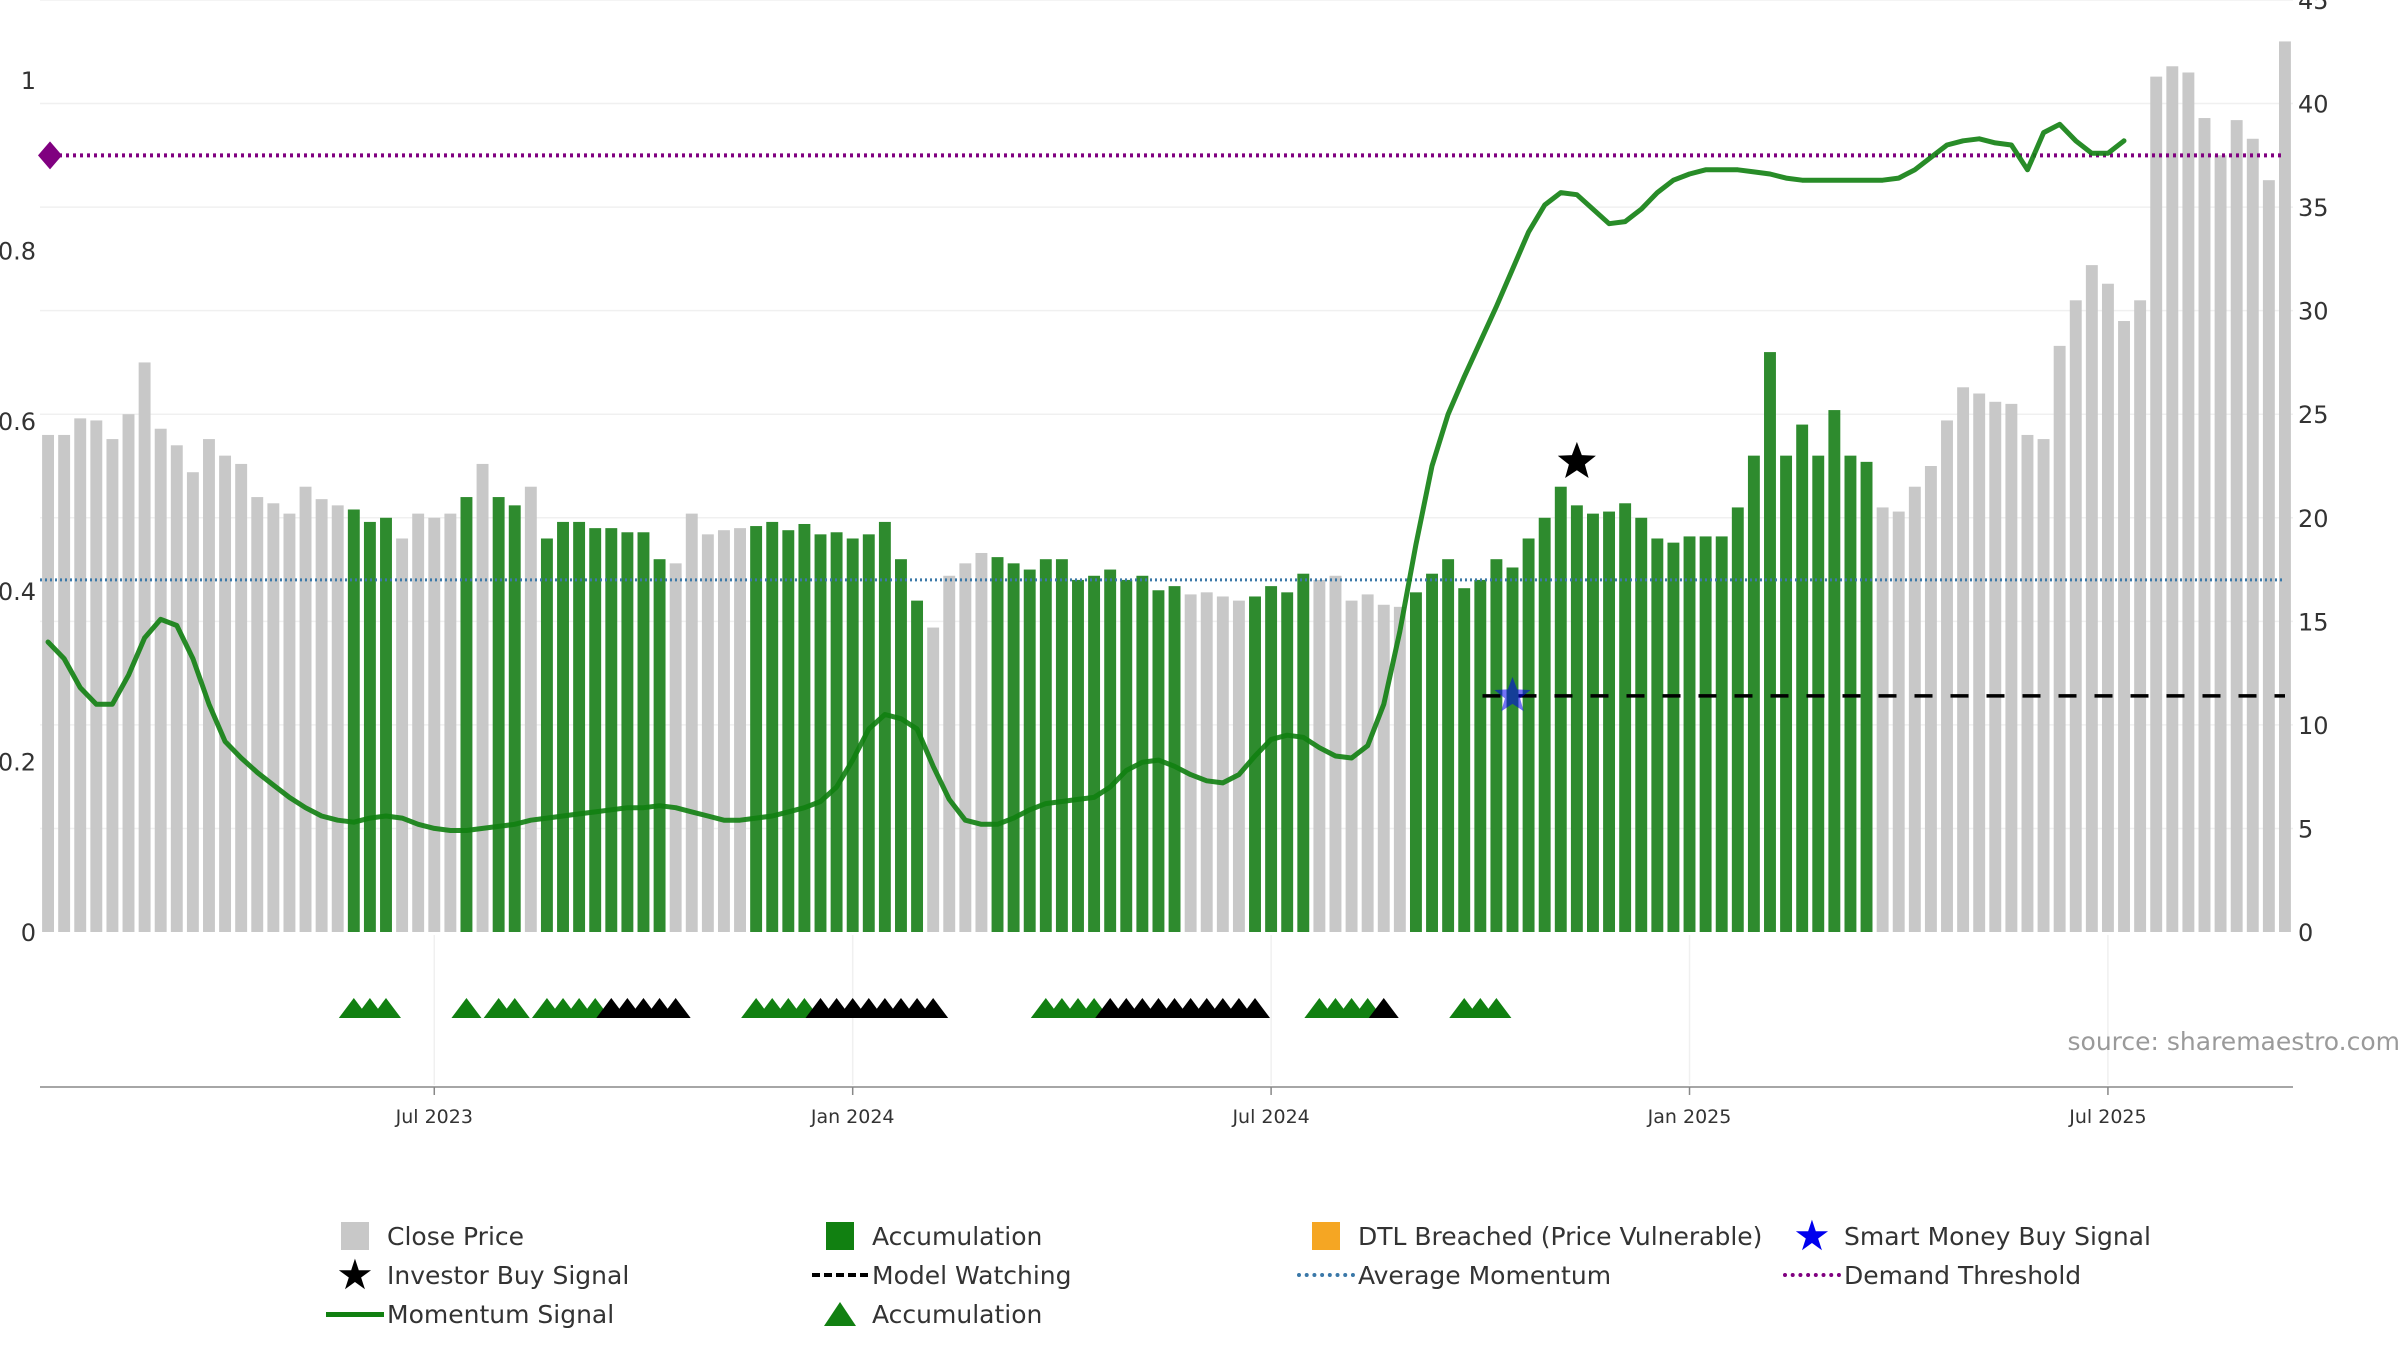 The image size is (2400, 1350). I want to click on y-left-tick-label: 1, so click(28, 81).